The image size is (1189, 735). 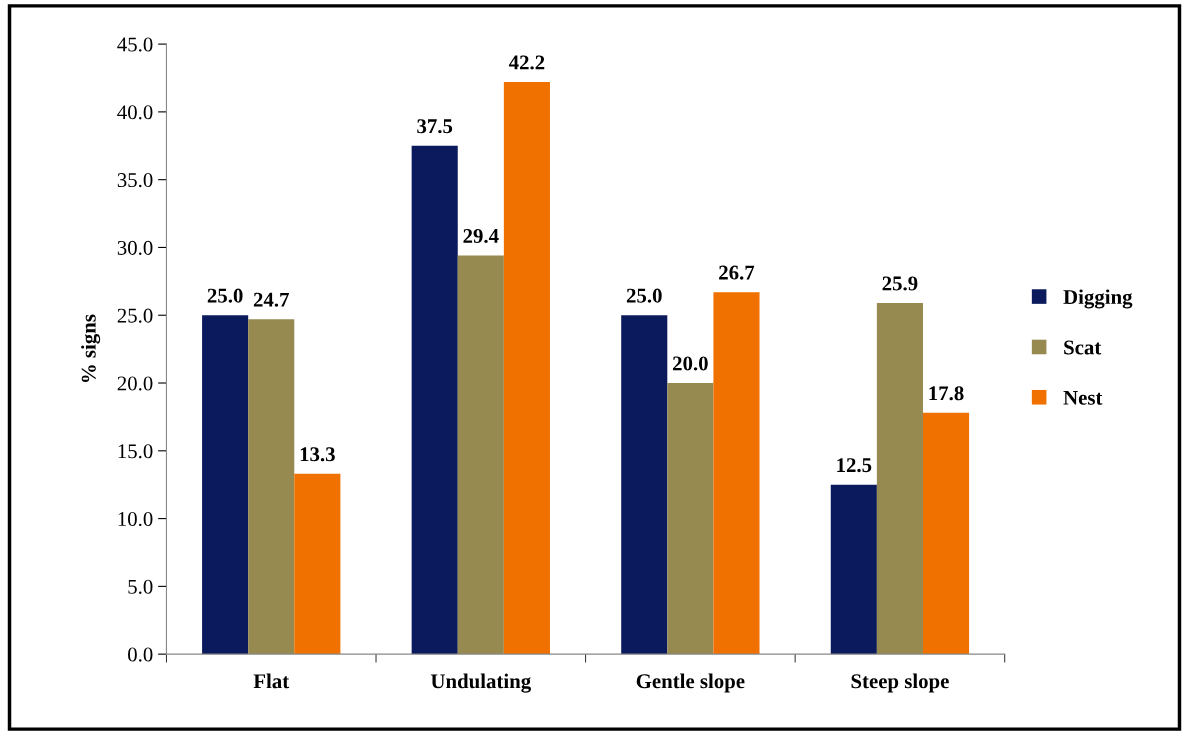 What do you see at coordinates (1083, 397) in the screenshot?
I see `legend-label: Nest` at bounding box center [1083, 397].